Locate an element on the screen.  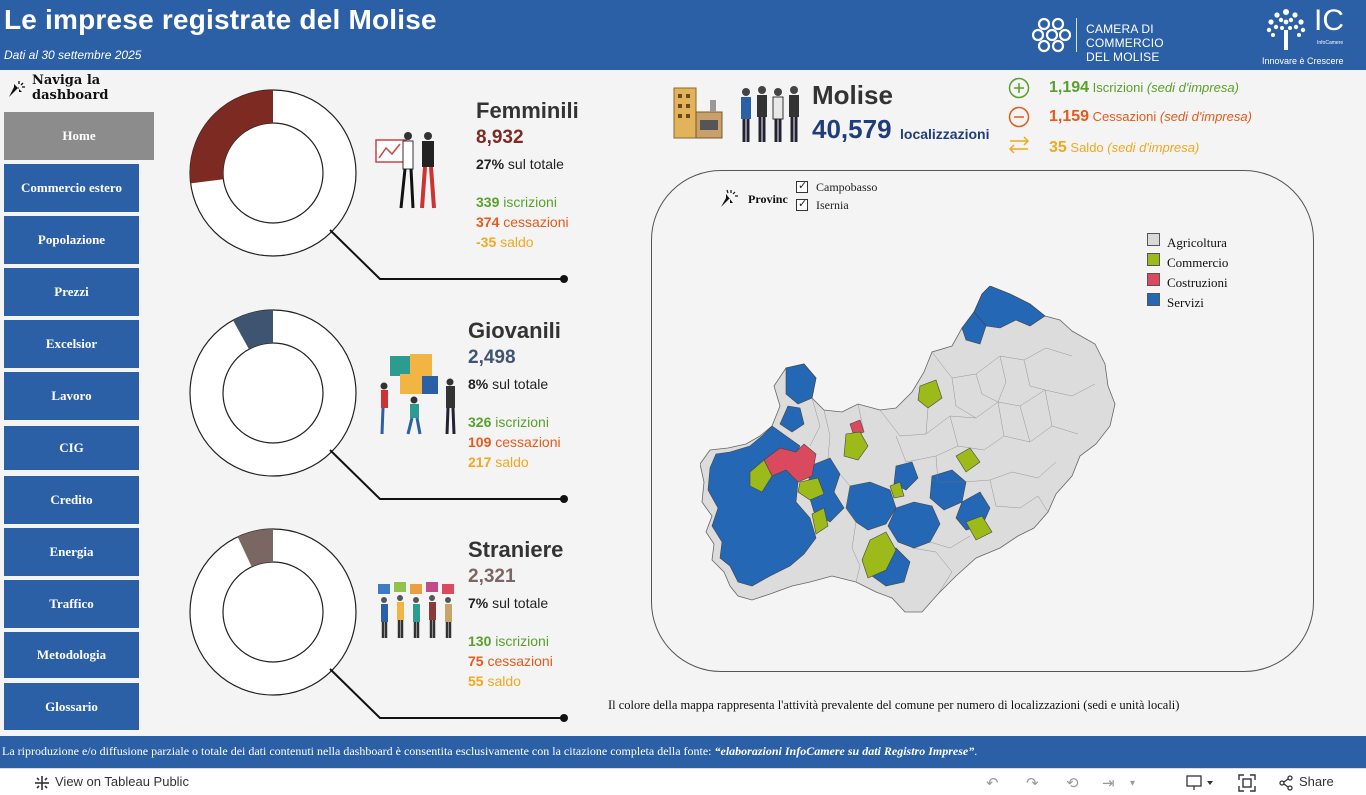
straniere-title: Straniere is located at coordinates (516, 549).